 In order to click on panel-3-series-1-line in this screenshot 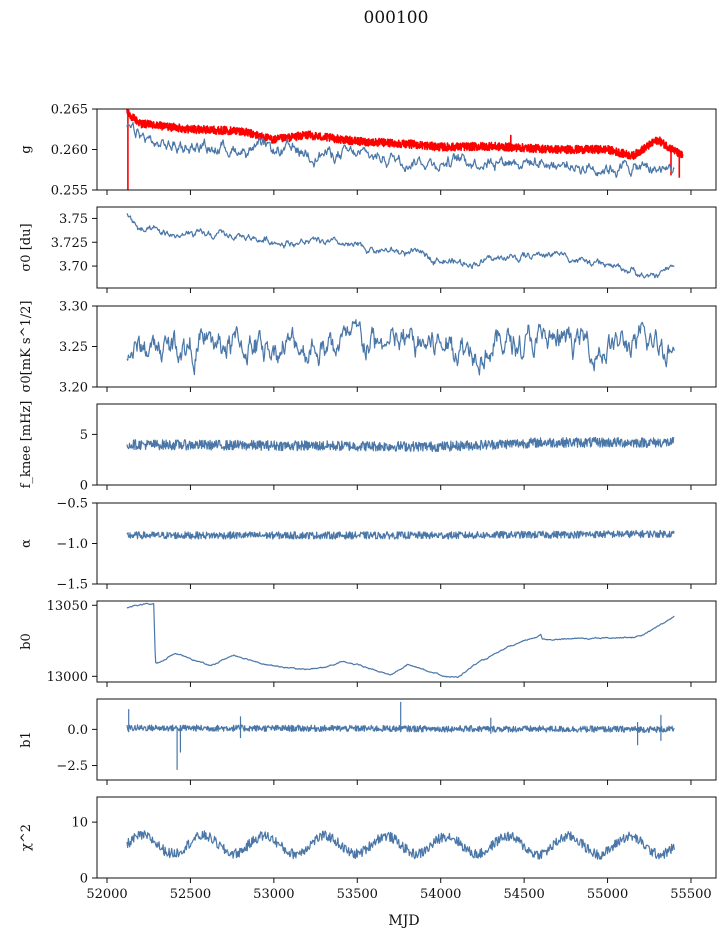, I will do `click(400, 347)`.